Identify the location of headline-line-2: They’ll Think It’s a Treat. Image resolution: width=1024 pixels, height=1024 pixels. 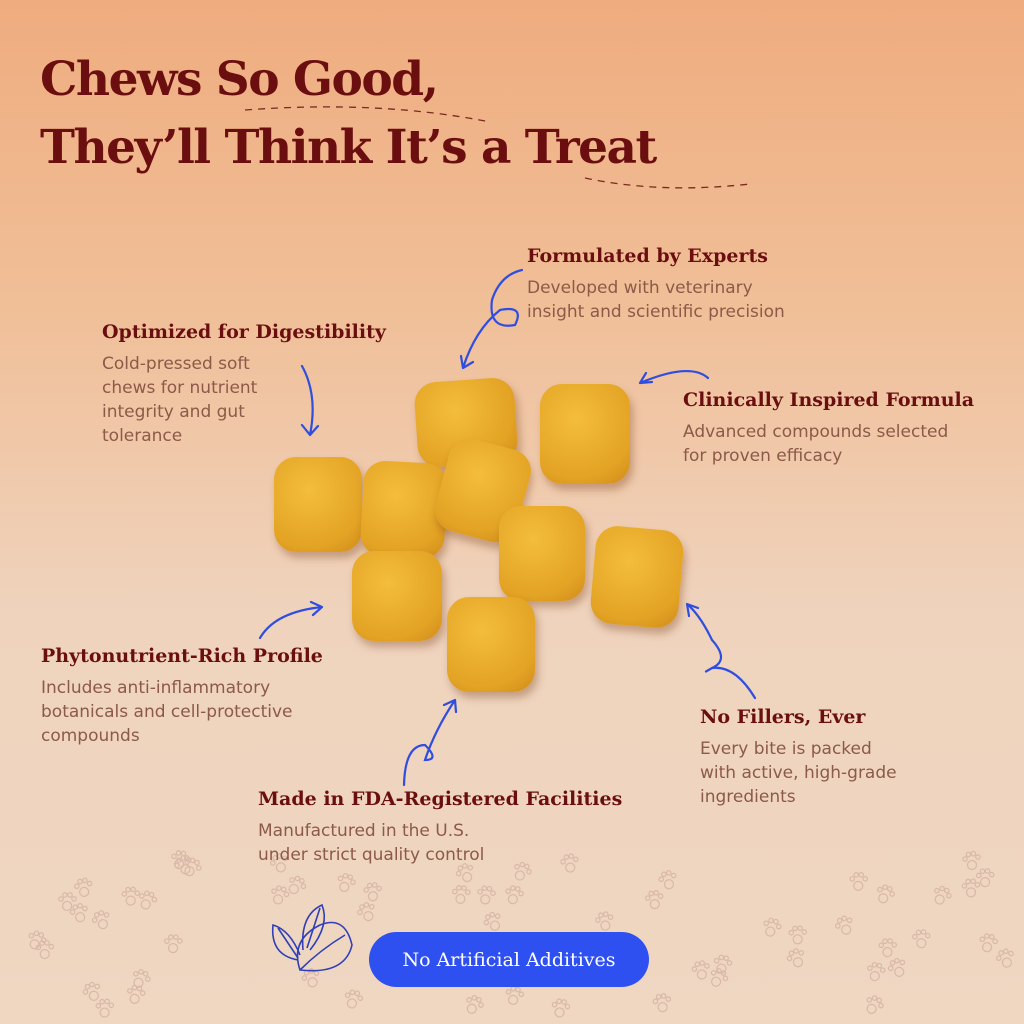
(348, 147).